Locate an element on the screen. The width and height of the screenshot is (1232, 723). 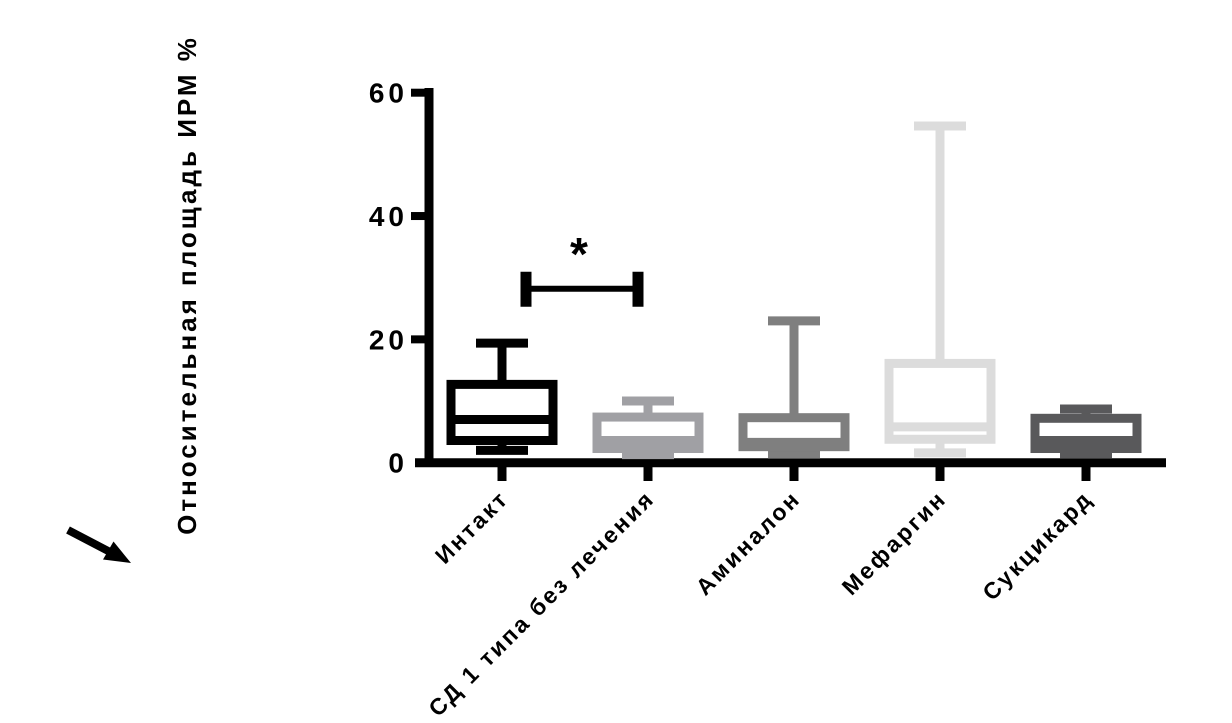
x-tick-label: Аминалон is located at coordinates (747, 542).